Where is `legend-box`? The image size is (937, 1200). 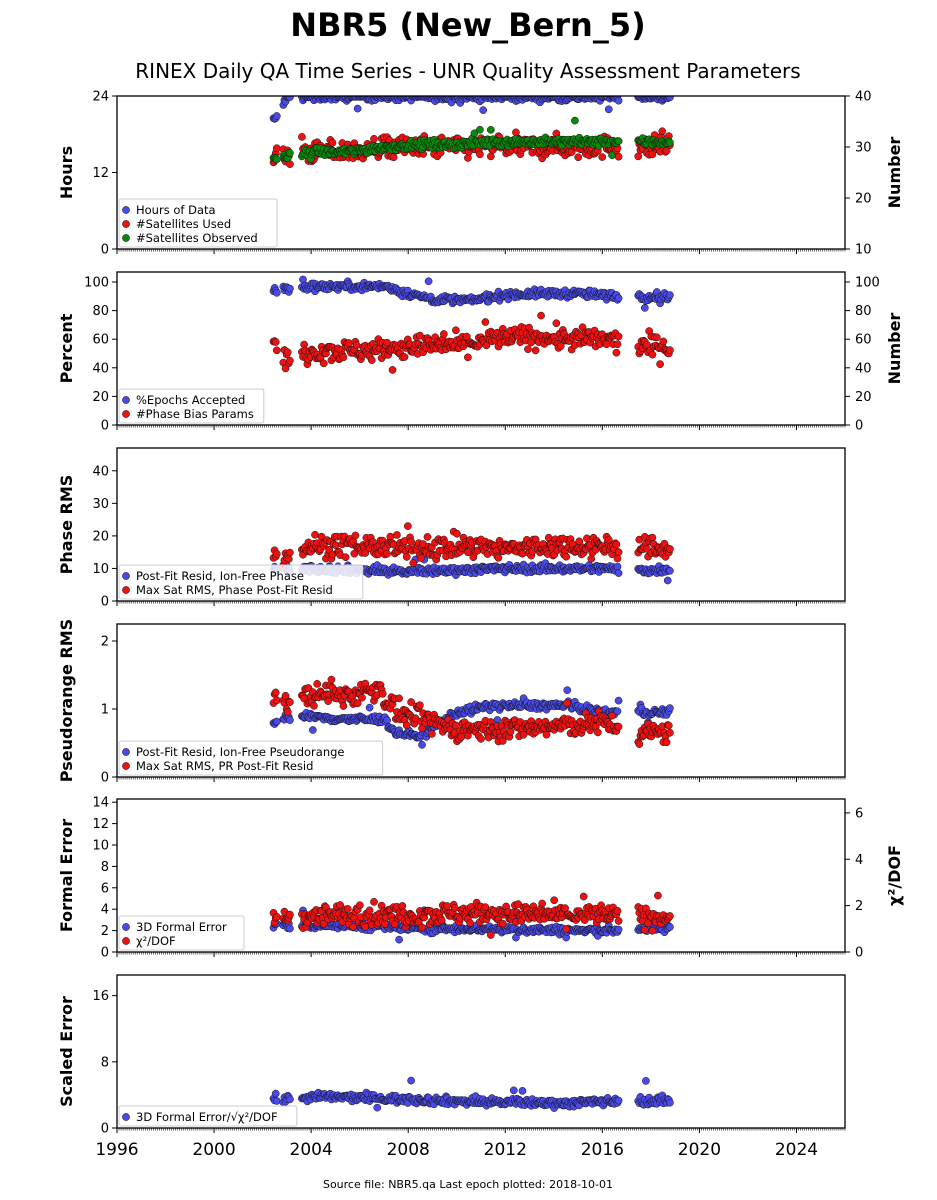 legend-box is located at coordinates (198, 223).